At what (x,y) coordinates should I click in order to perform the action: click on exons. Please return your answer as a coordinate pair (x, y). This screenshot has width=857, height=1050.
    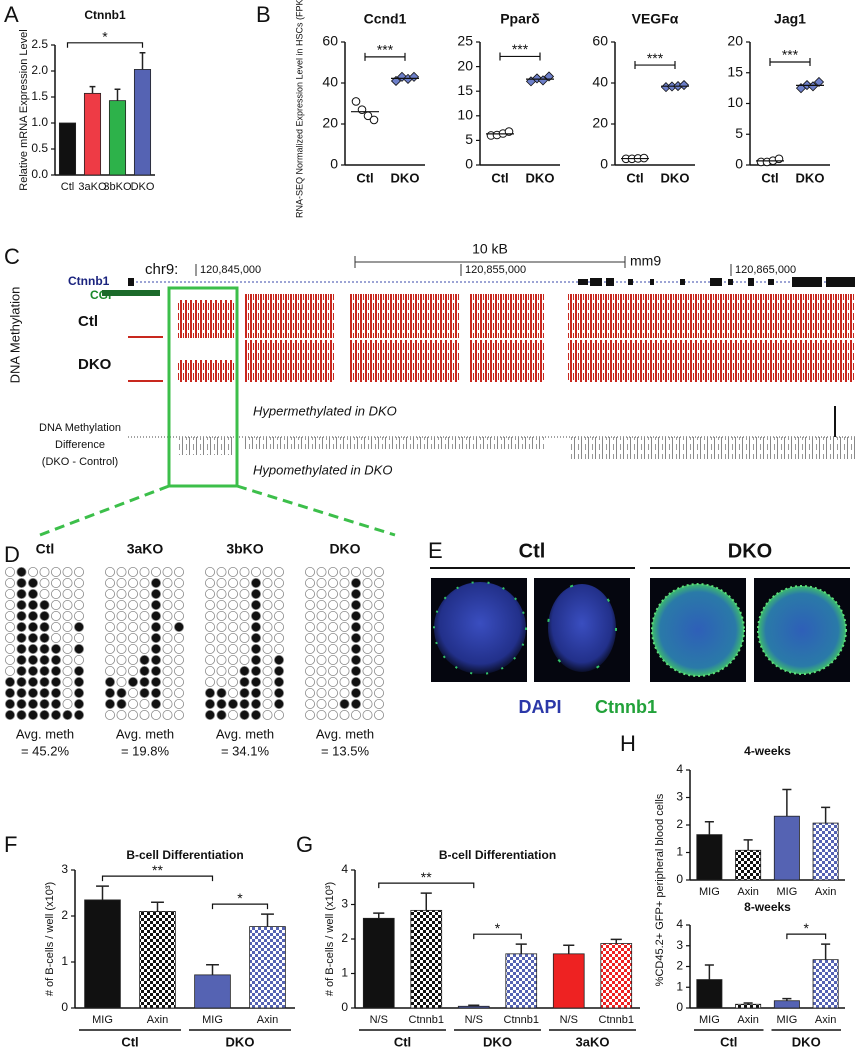
    Looking at the image, I should click on (491, 282).